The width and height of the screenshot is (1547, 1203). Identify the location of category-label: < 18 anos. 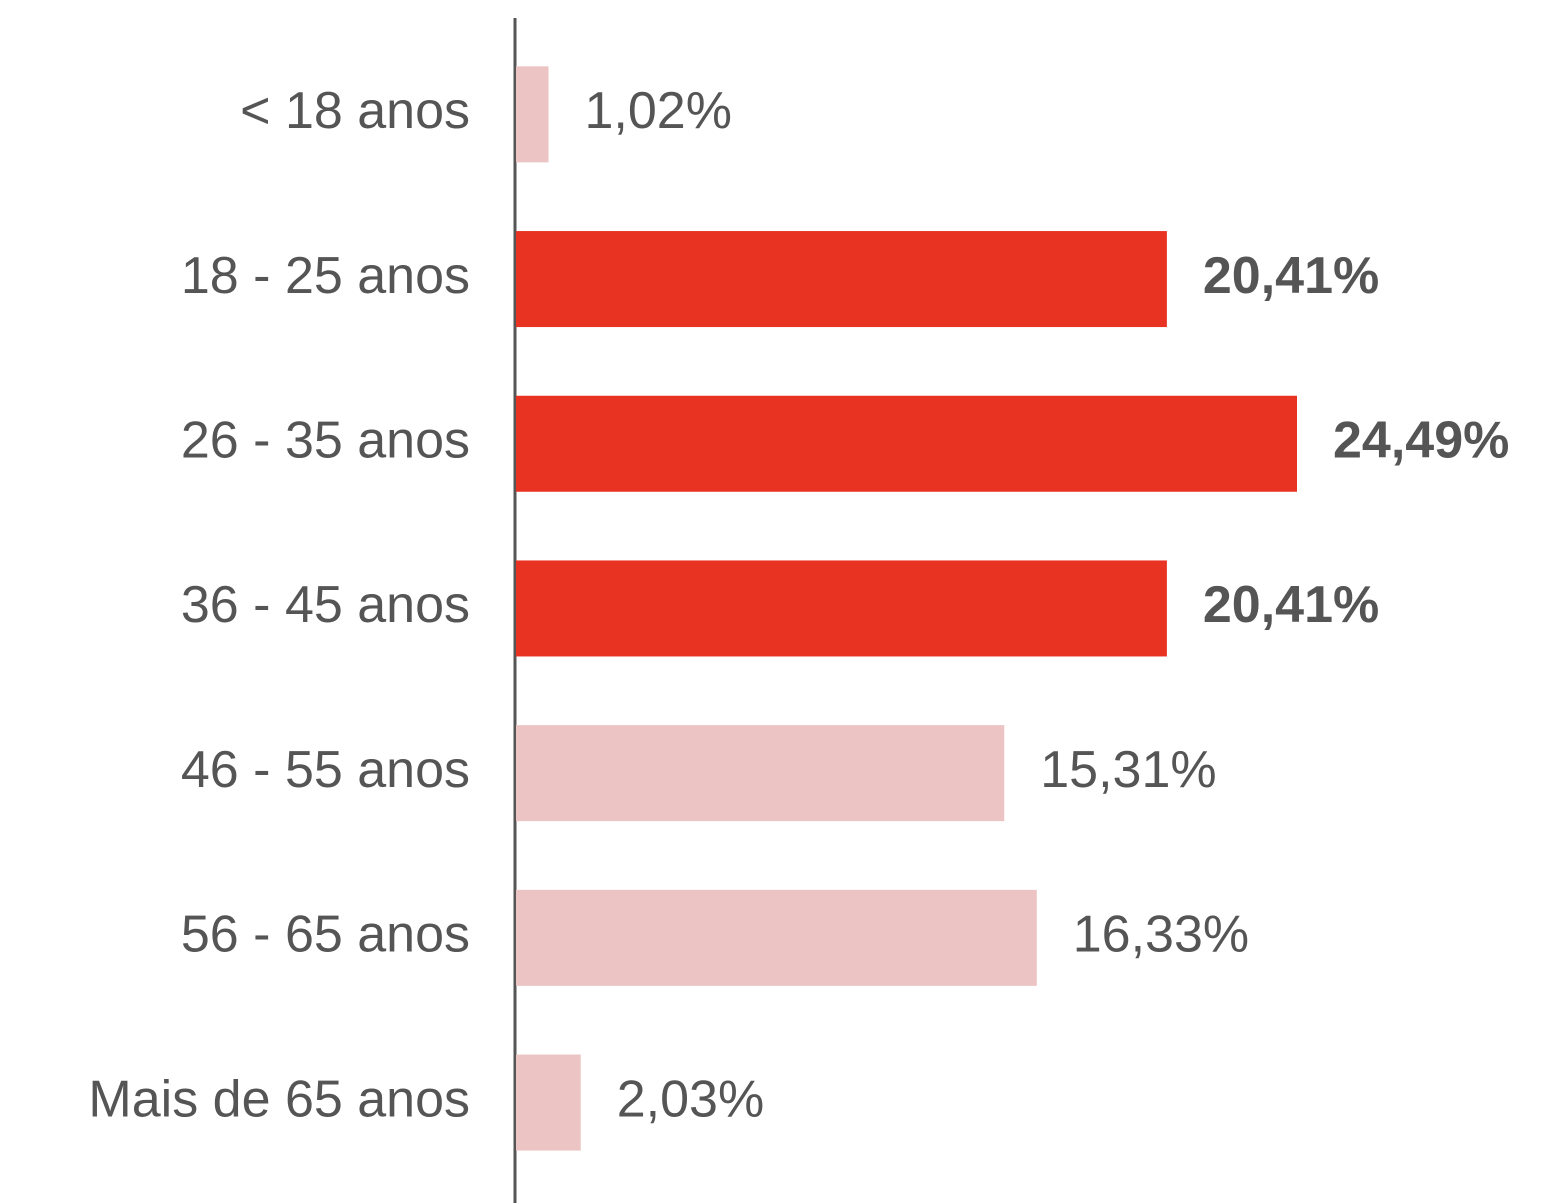
(355, 111).